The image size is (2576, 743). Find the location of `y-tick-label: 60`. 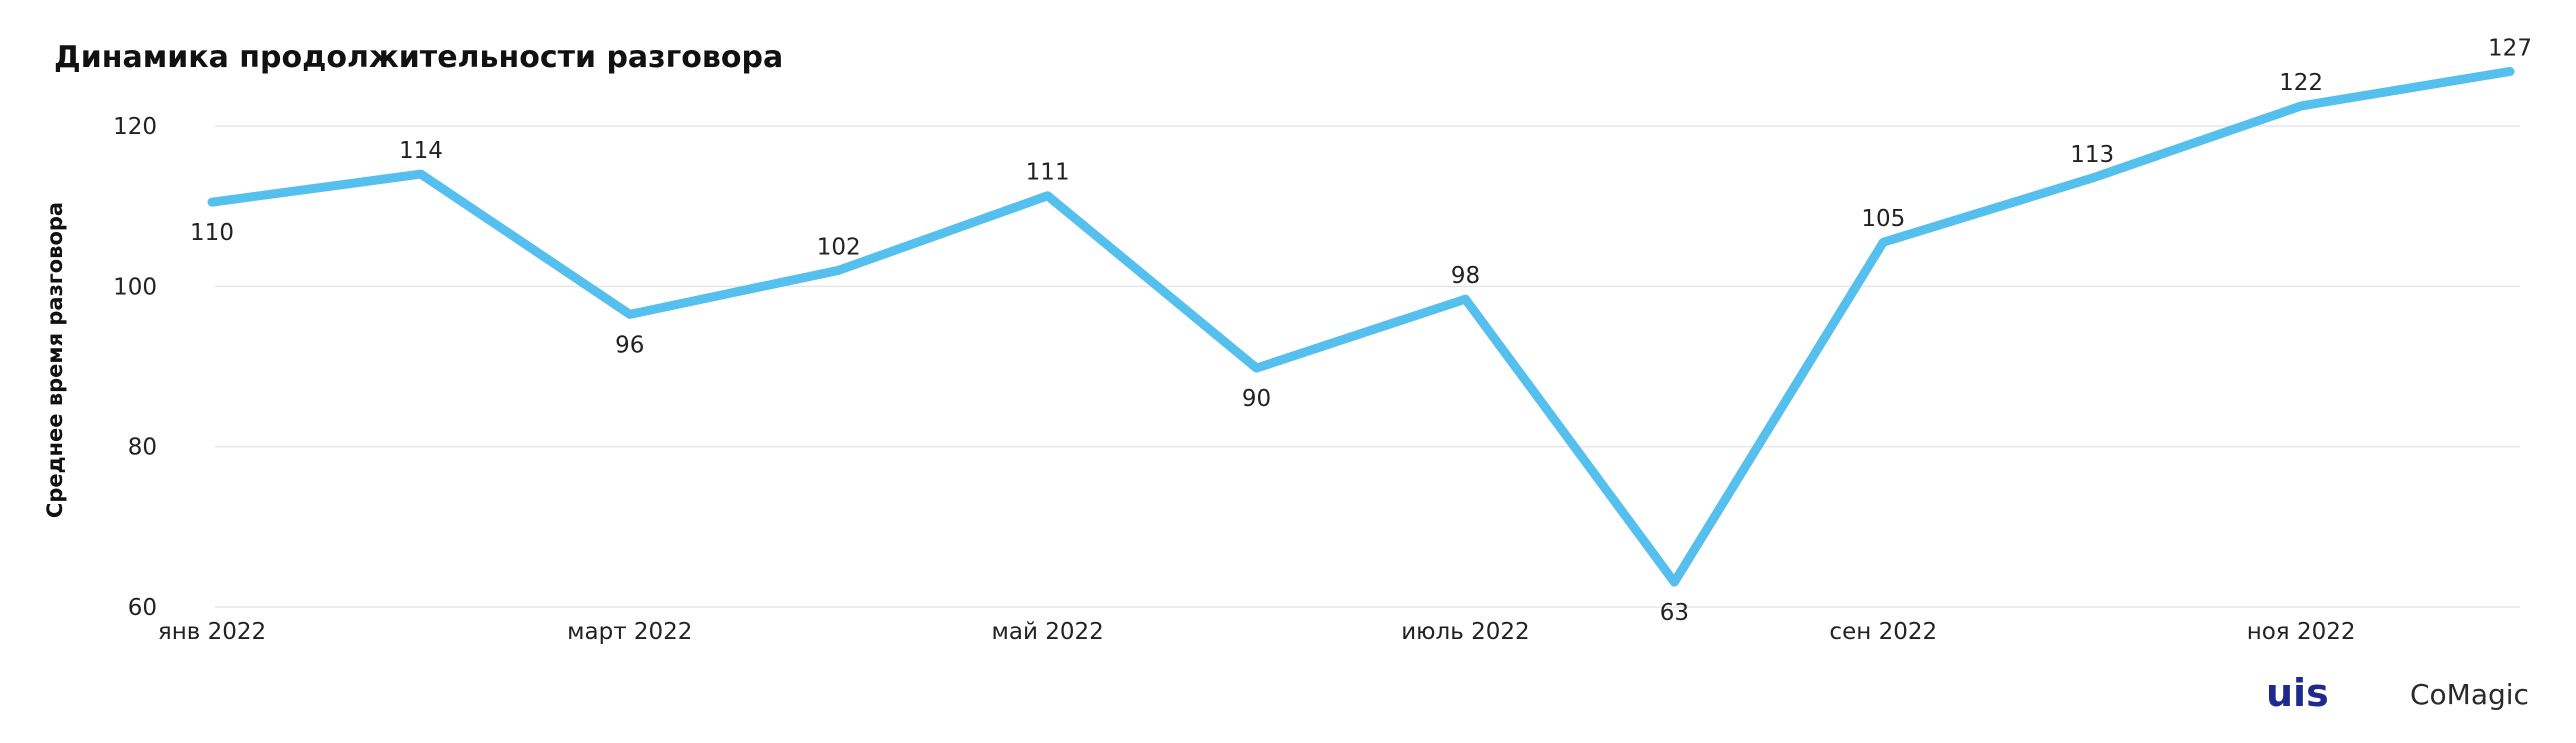

y-tick-label: 60 is located at coordinates (142, 608).